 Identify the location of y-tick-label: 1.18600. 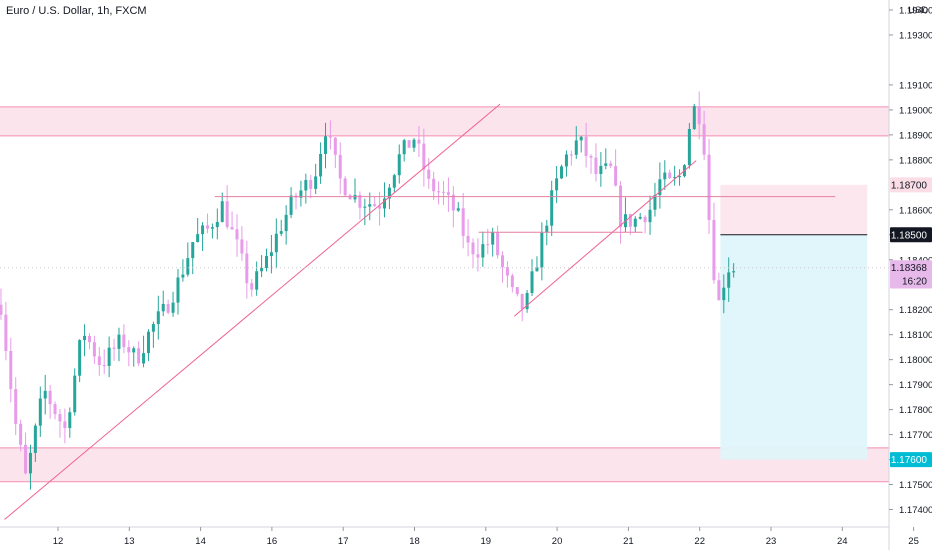
(915, 210).